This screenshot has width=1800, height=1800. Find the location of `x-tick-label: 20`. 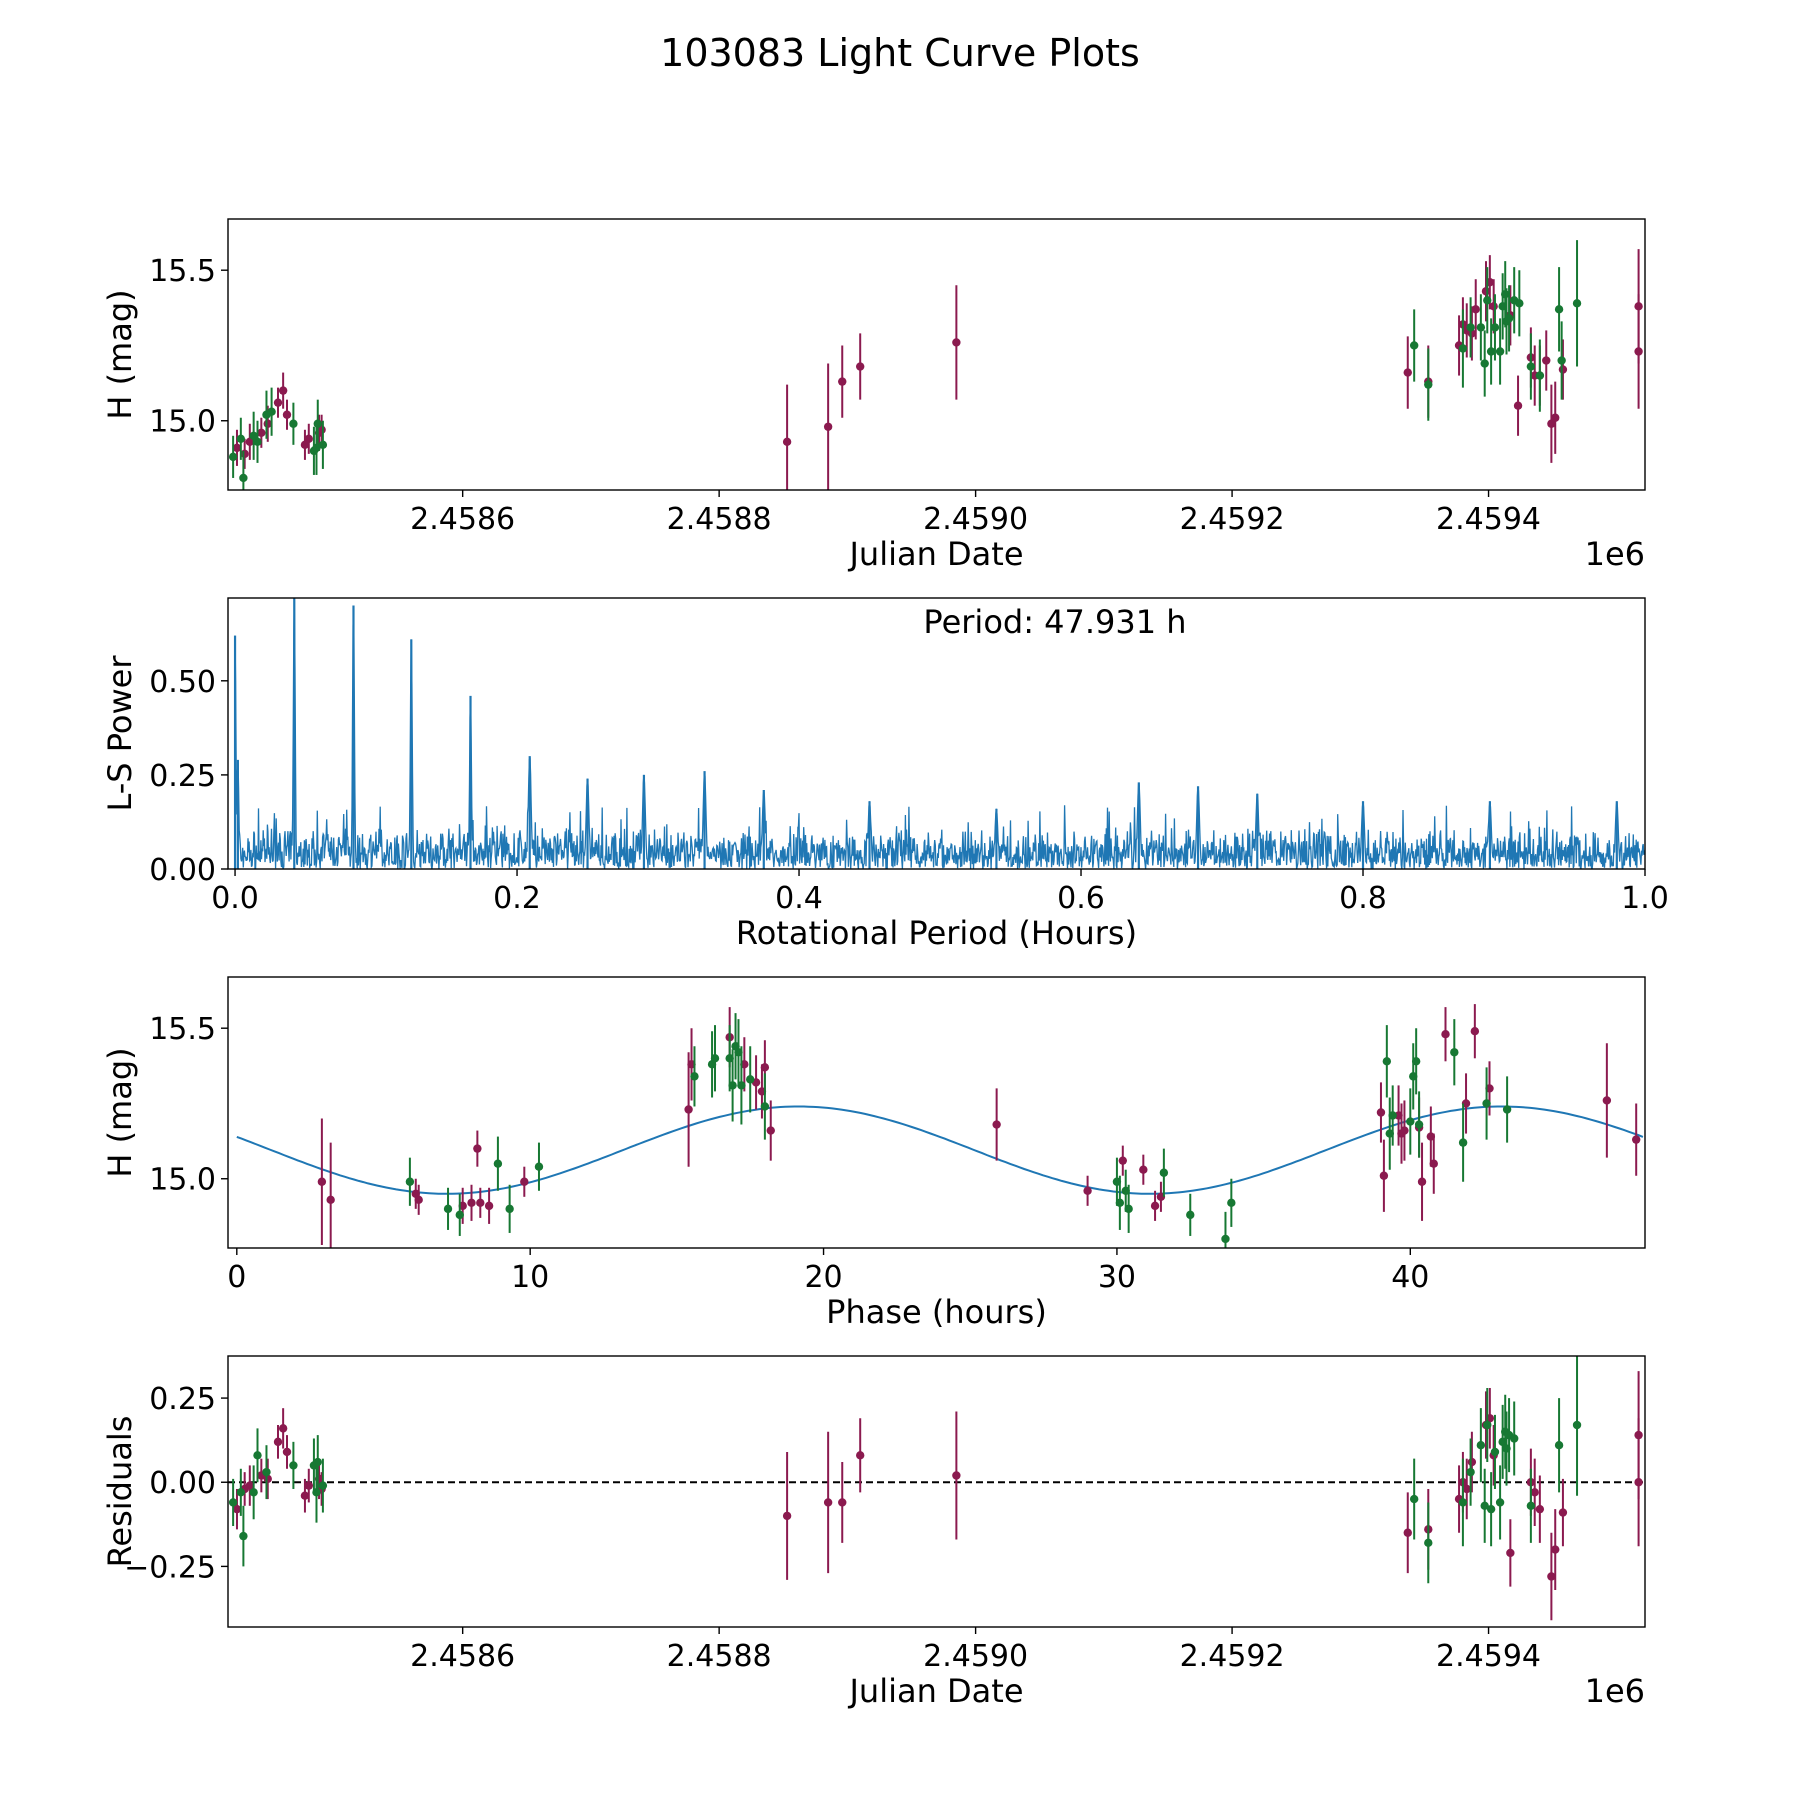

x-tick-label: 20 is located at coordinates (823, 1277).